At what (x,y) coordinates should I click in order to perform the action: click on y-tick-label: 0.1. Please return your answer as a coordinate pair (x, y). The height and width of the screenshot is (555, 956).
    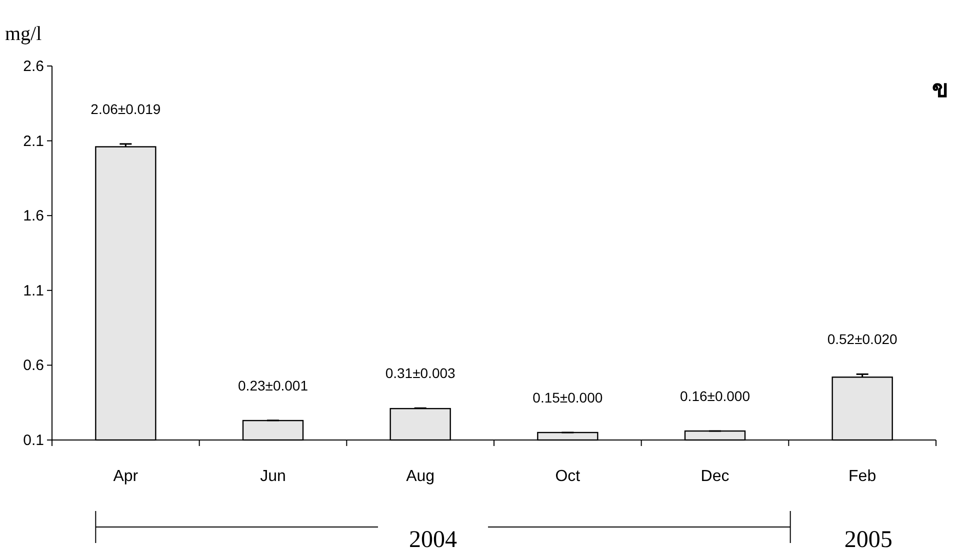
    Looking at the image, I should click on (33, 440).